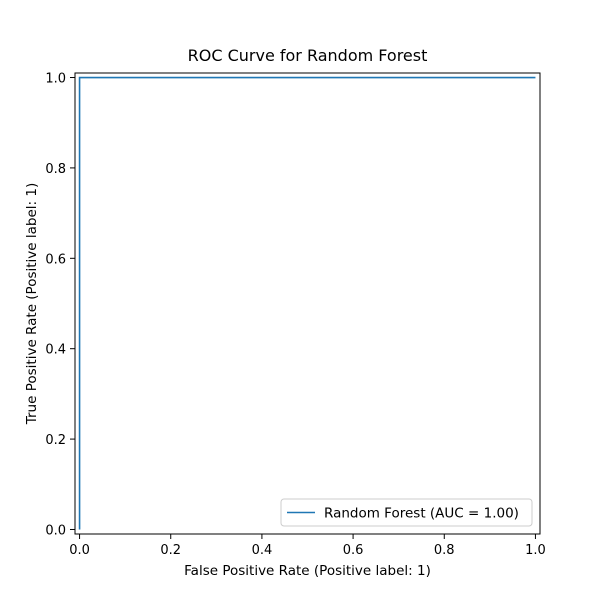  I want to click on y-tick-label: 1.0, so click(55, 79).